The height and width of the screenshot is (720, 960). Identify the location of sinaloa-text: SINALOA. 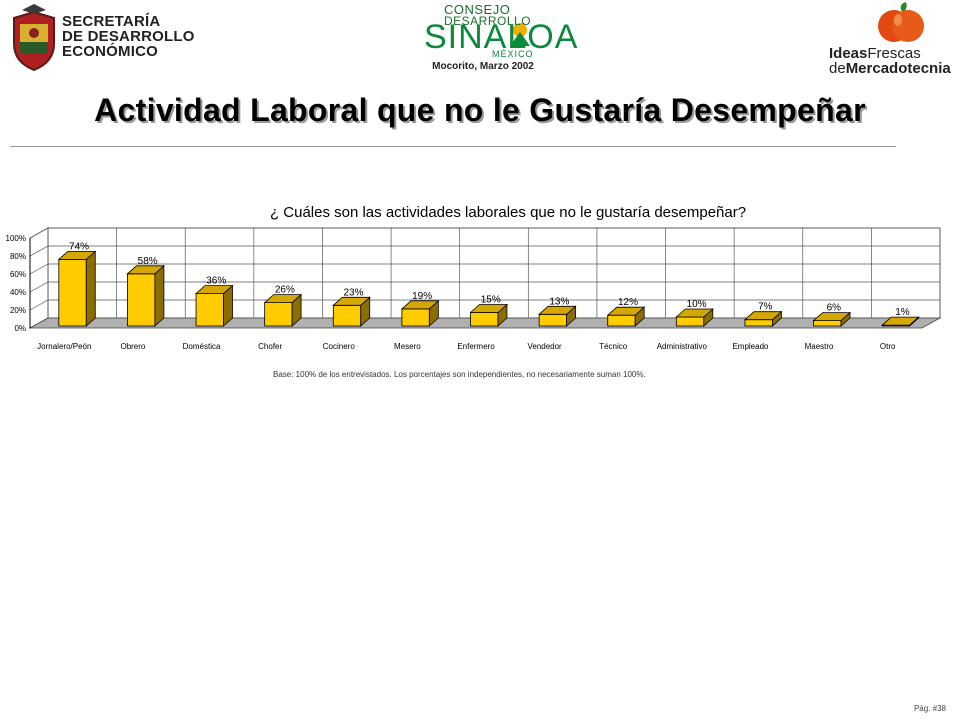
(501, 37).